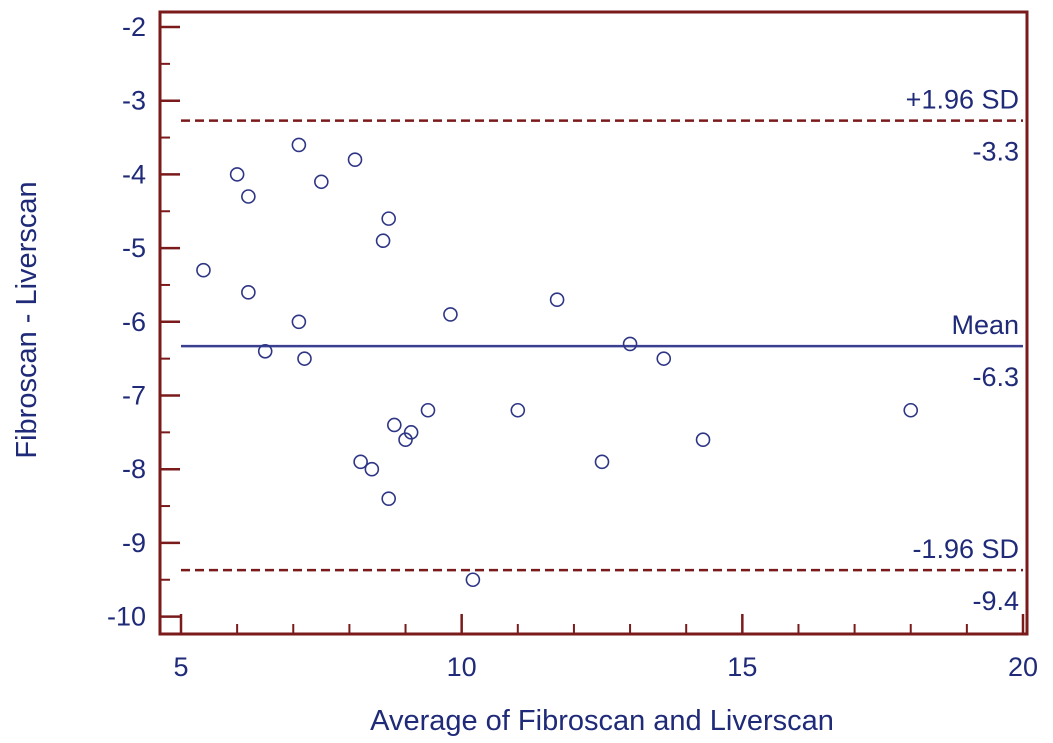 This screenshot has height=743, width=1053. What do you see at coordinates (995, 377) in the screenshot?
I see `mean-line-value: -6.3` at bounding box center [995, 377].